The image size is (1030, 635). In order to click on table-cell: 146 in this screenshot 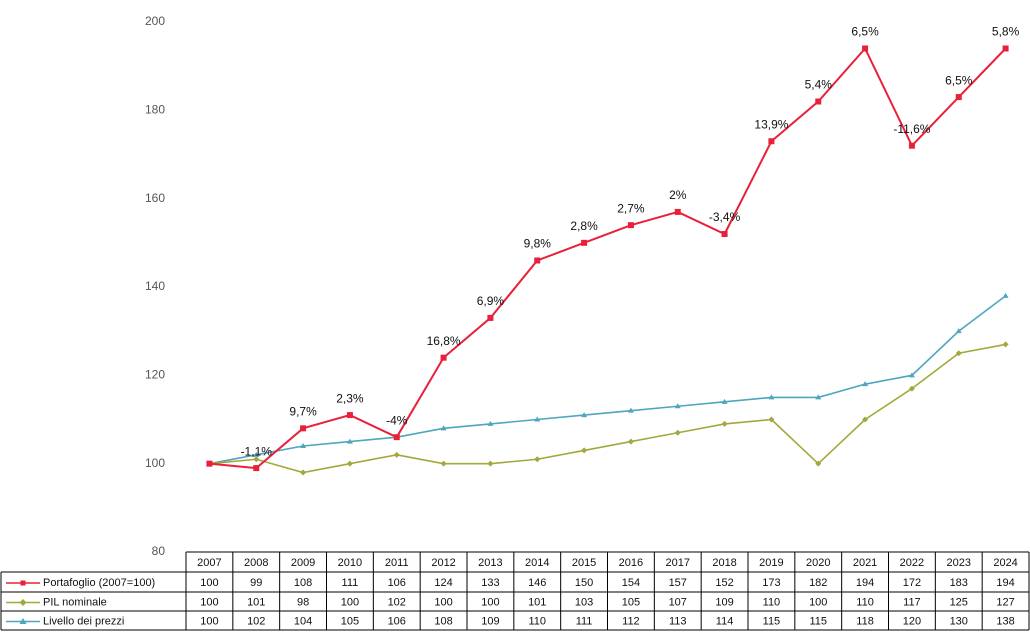, I will do `click(537, 583)`.